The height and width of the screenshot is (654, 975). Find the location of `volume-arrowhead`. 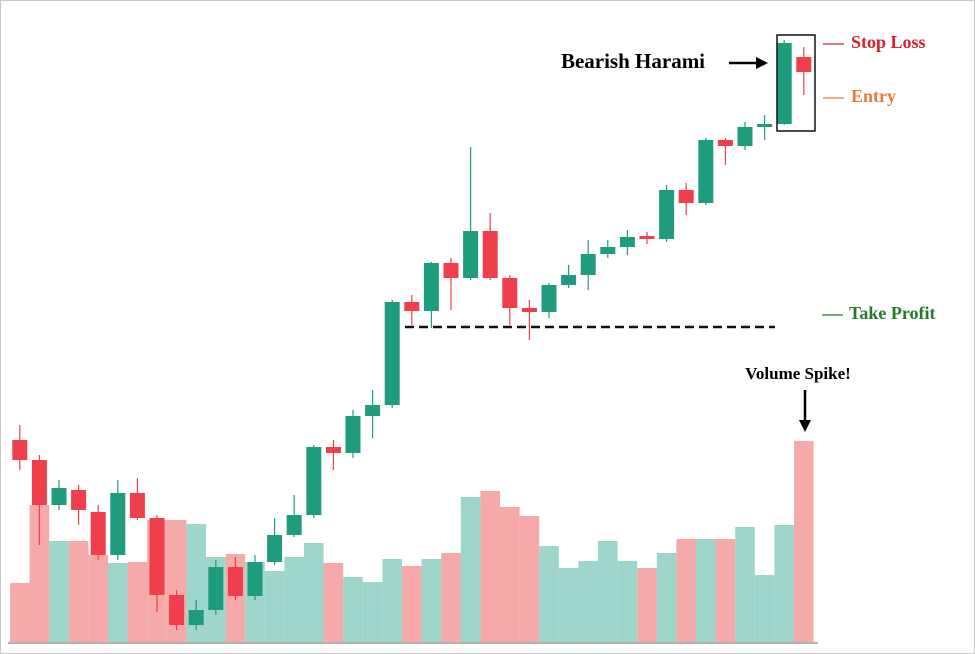

volume-arrowhead is located at coordinates (805, 426).